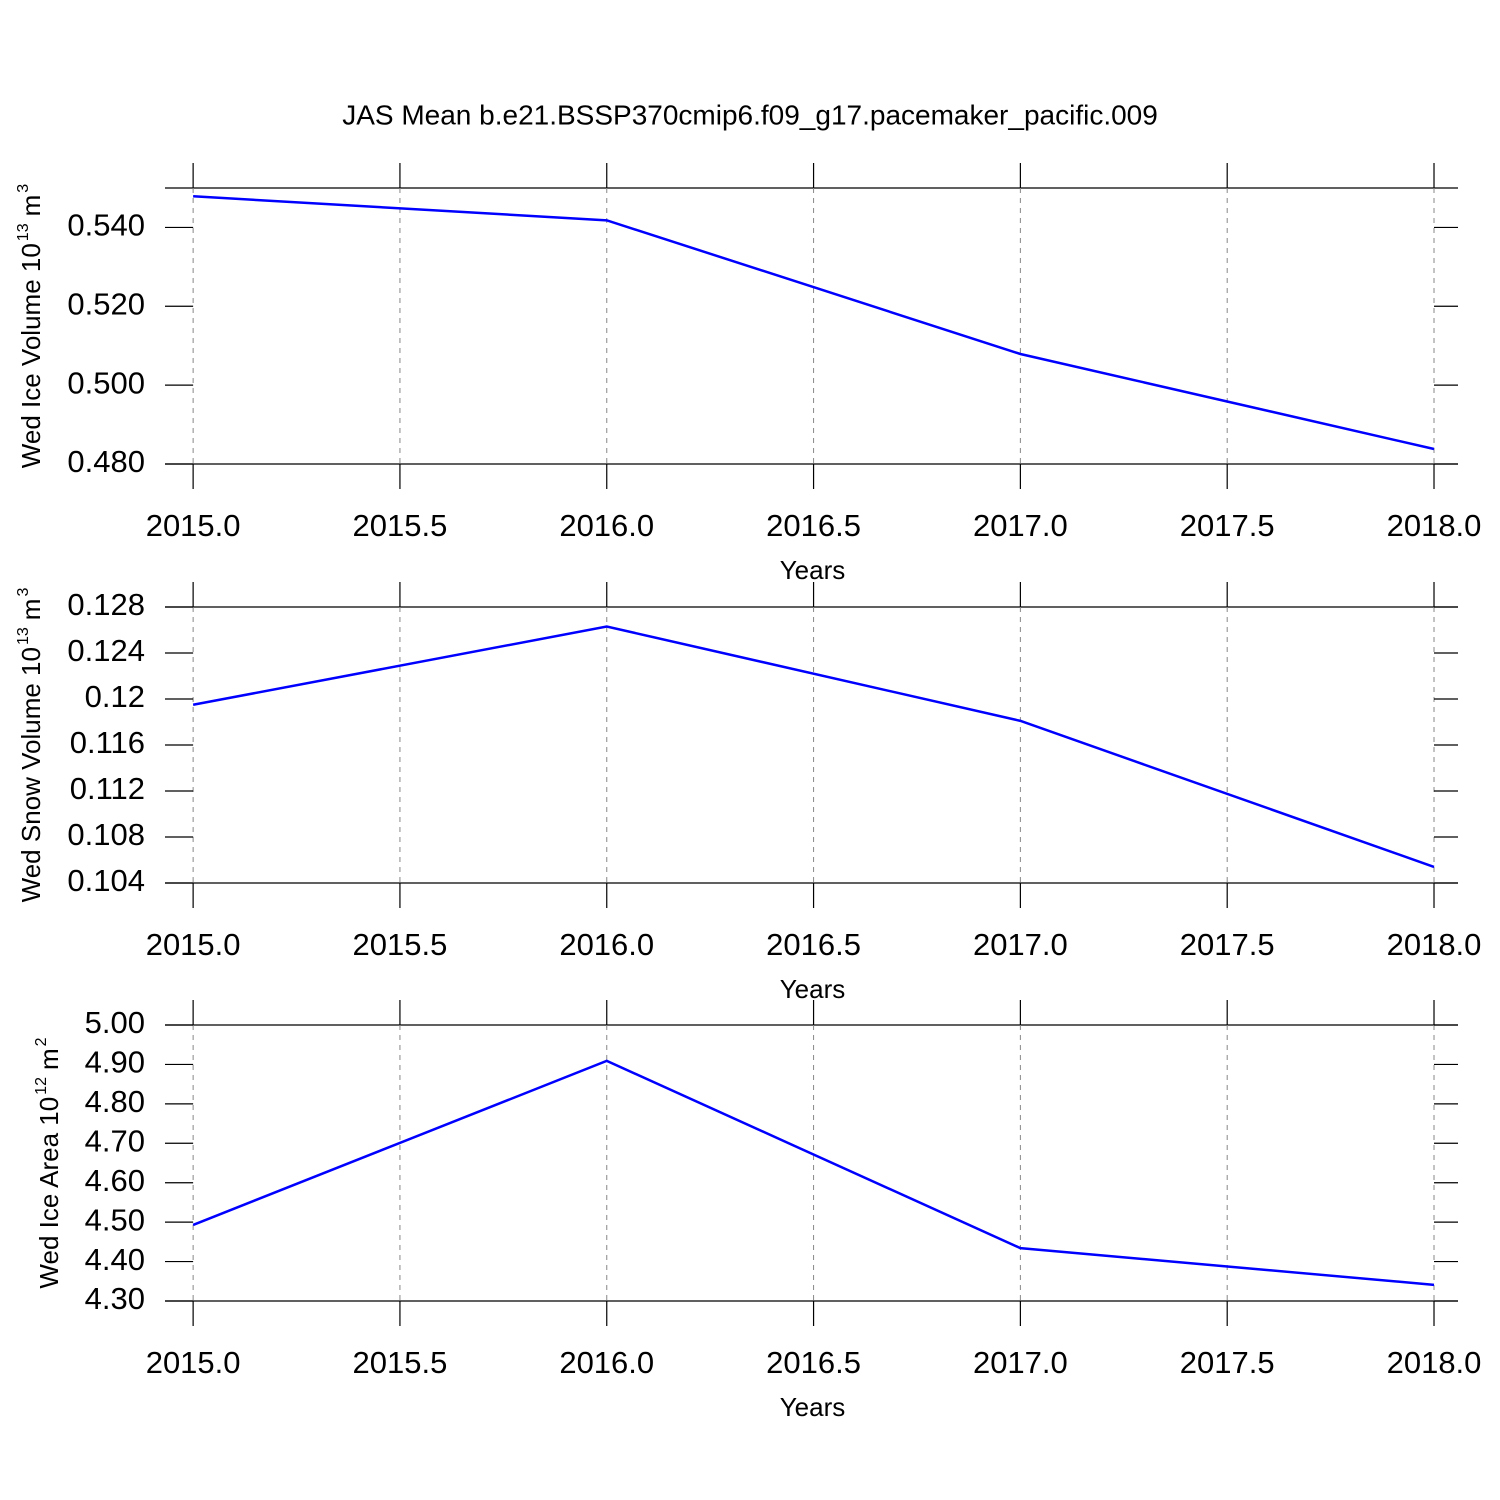  I want to click on y-tick-label: 4.50, so click(115, 1219).